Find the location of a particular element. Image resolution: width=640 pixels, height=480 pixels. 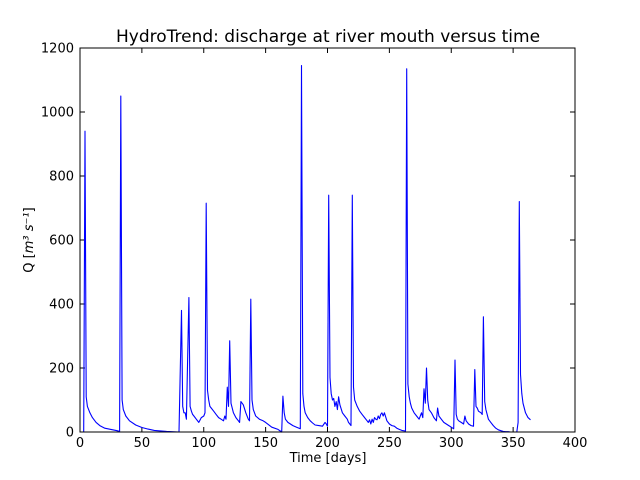

x-tick-label: 200 is located at coordinates (327, 443).